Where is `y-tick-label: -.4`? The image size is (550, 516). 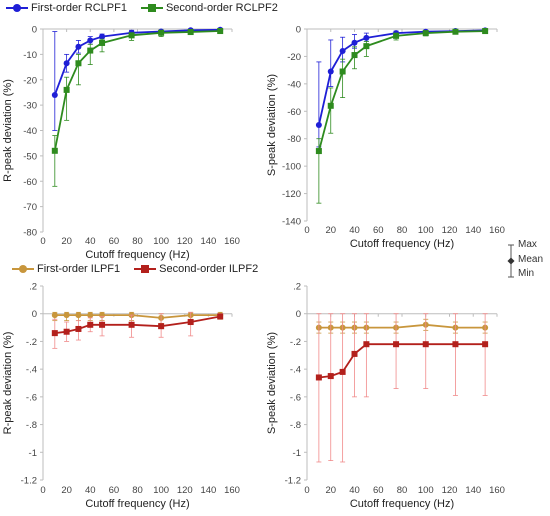 y-tick-label: -.4 is located at coordinates (295, 370).